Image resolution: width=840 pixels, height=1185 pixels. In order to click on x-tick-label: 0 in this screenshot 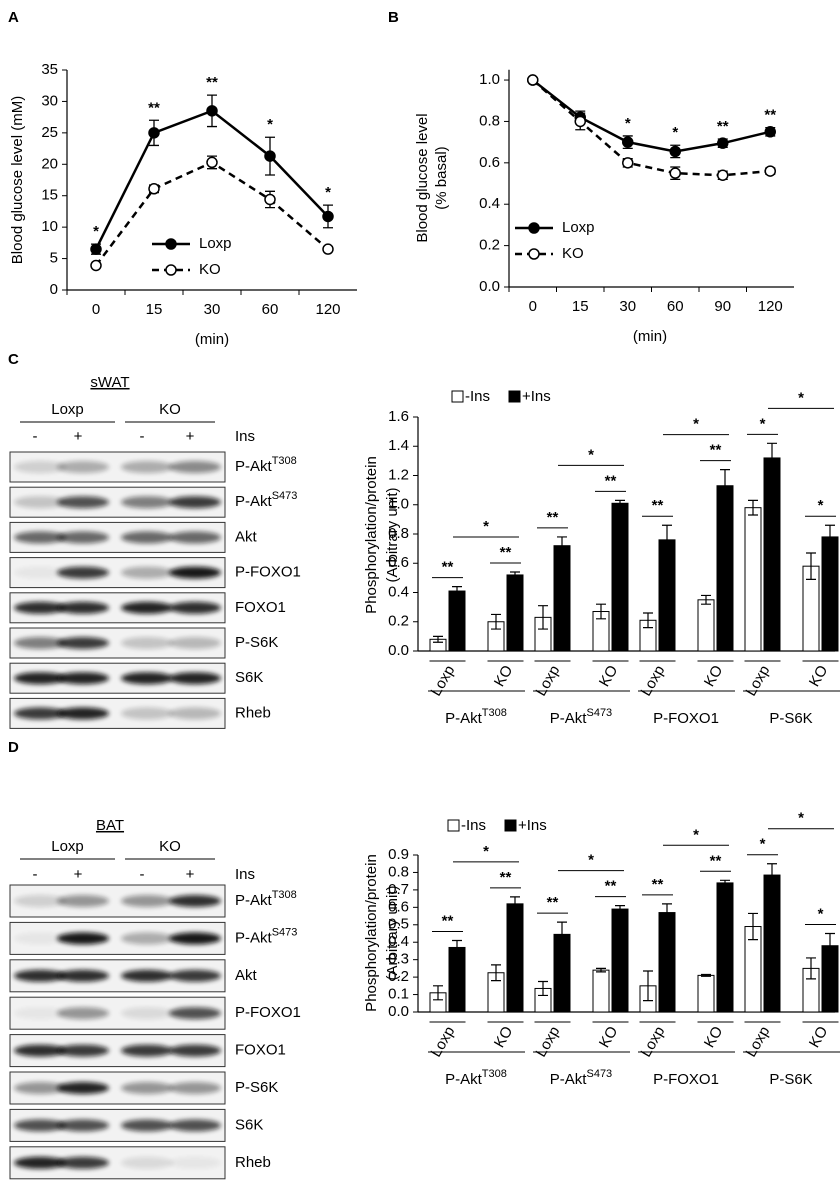, I will do `click(533, 306)`.